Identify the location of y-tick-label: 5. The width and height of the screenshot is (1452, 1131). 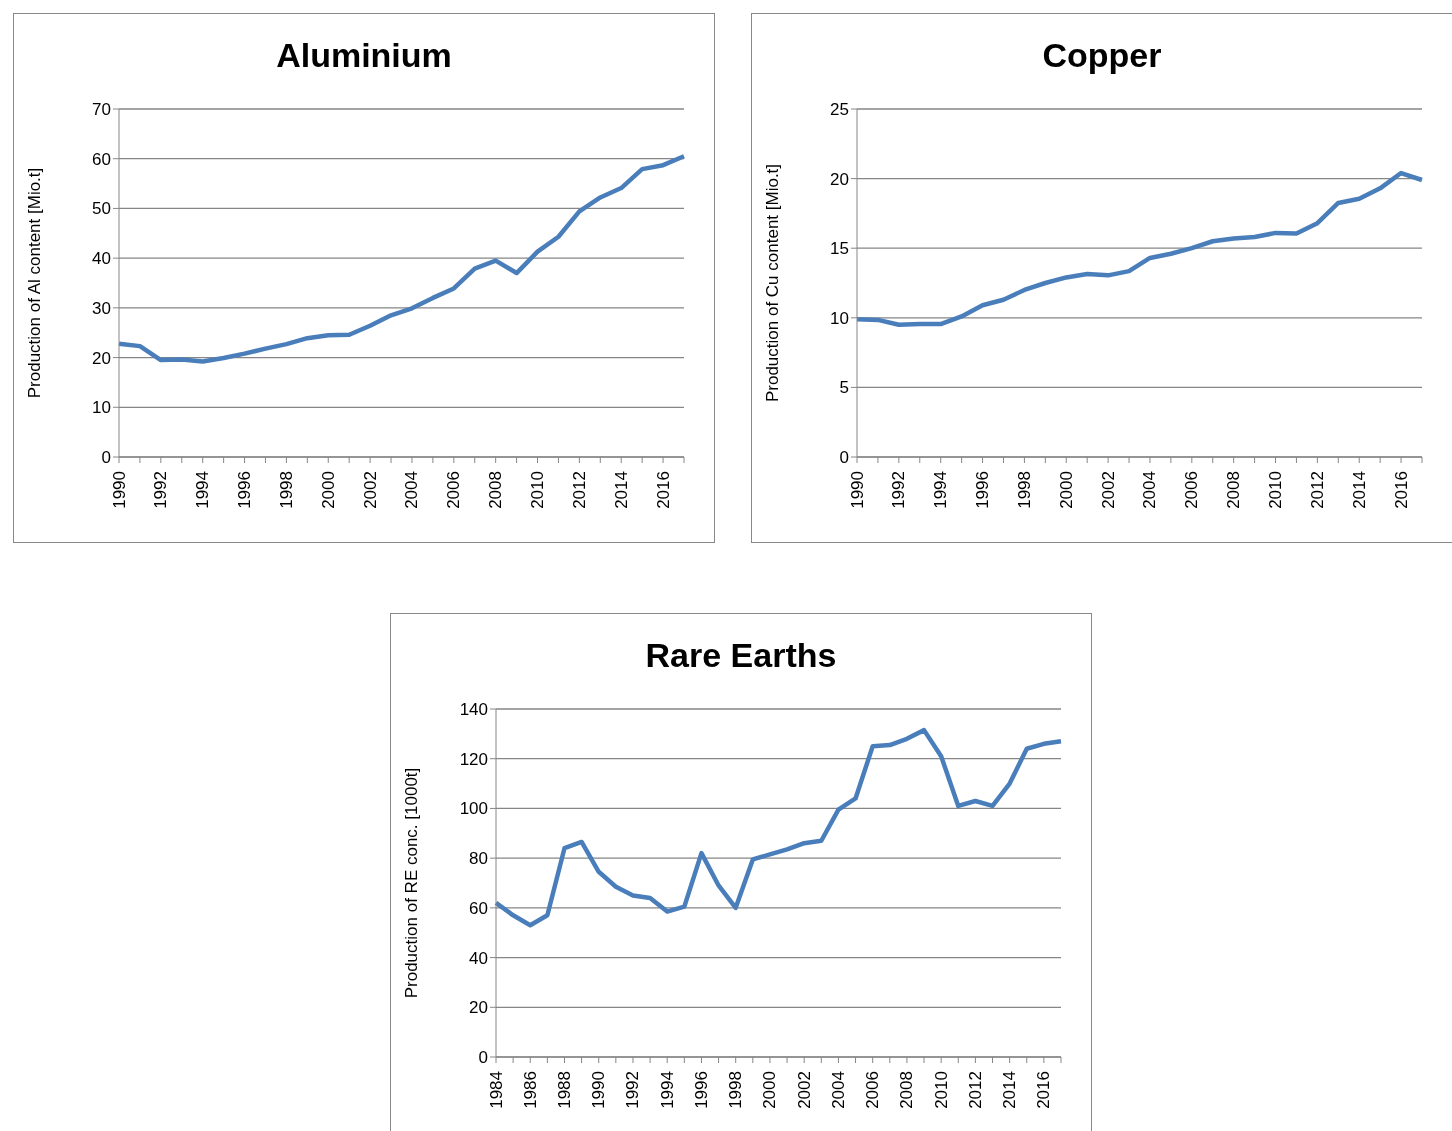
(844, 388).